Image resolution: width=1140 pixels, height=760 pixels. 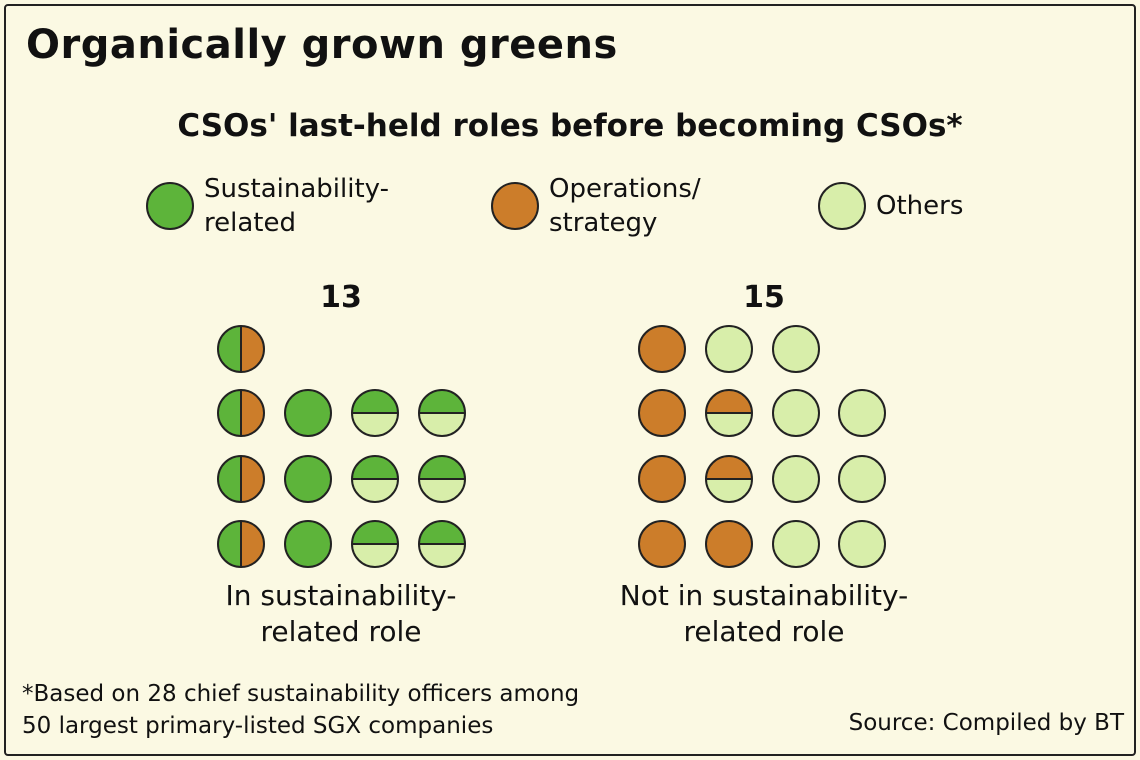 I want to click on legend-label: Sustainability-related, so click(x=296, y=206).